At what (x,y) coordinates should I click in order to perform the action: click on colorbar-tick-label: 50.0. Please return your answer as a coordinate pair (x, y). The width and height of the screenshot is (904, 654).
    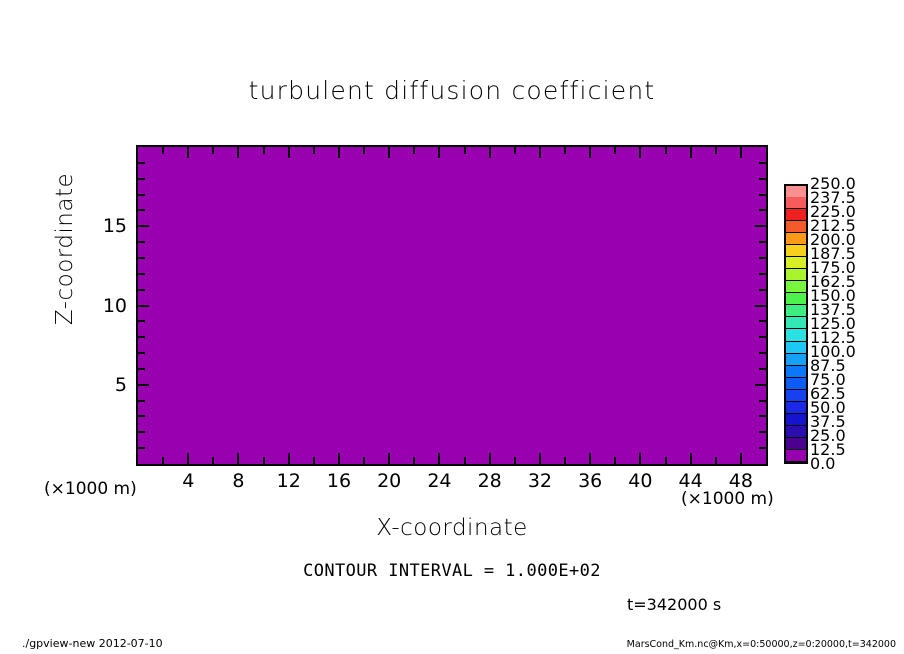
    Looking at the image, I should click on (828, 407).